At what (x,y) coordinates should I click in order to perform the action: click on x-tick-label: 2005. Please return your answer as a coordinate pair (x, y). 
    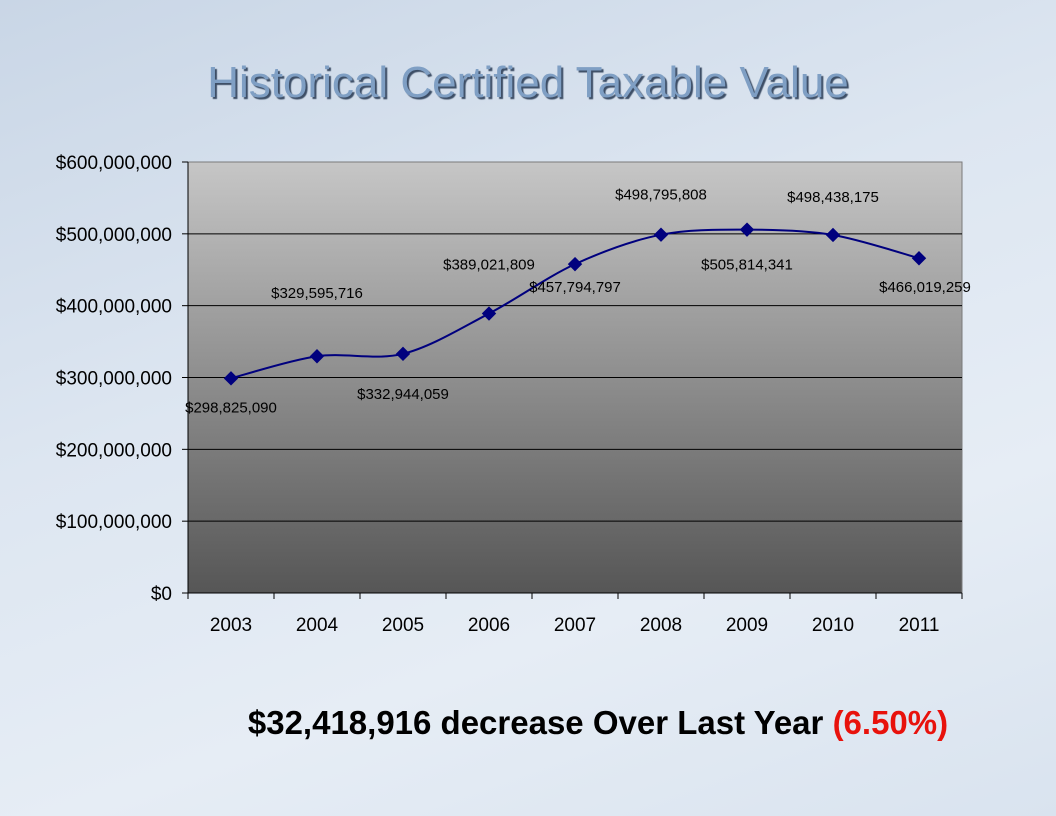
    Looking at the image, I should click on (403, 625).